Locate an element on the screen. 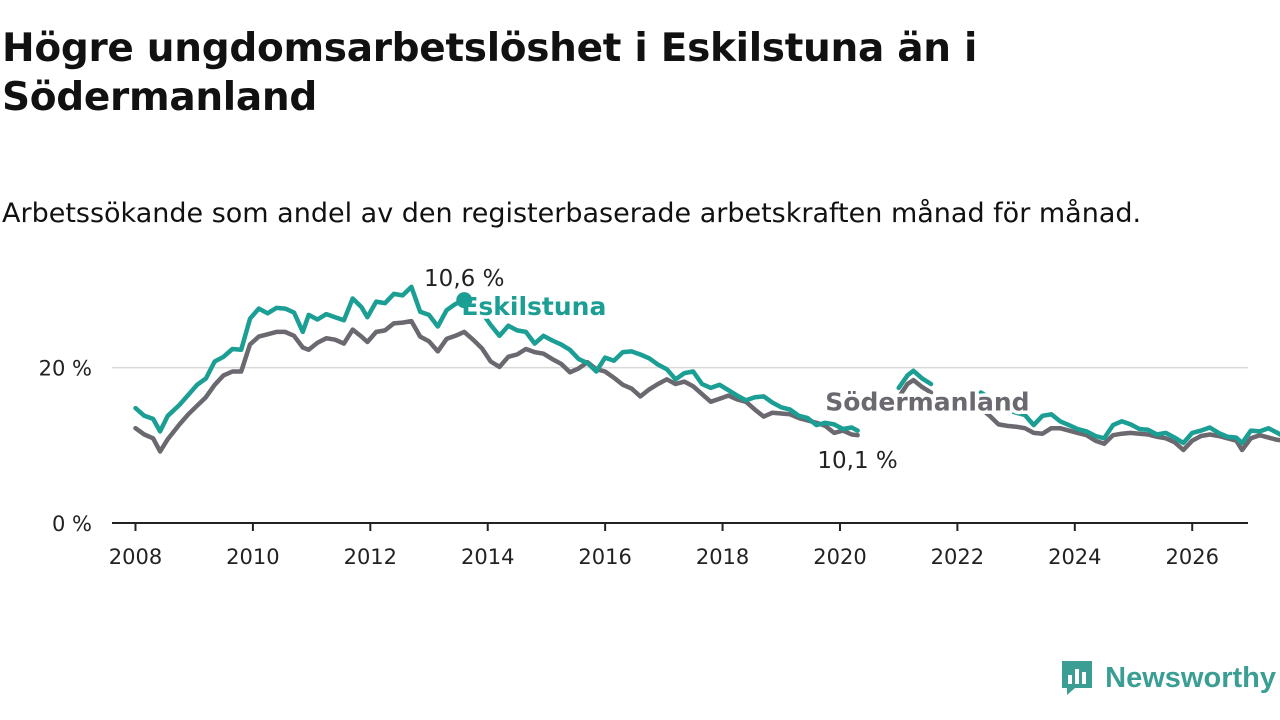  y-tick-label: 0 % is located at coordinates (72, 524).